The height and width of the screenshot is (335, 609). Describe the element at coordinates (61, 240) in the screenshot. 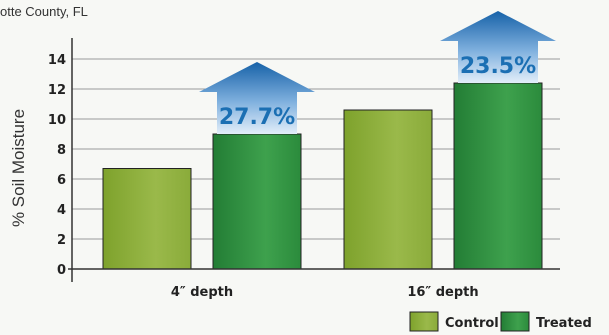

I see `y-tick-label: 2` at that location.